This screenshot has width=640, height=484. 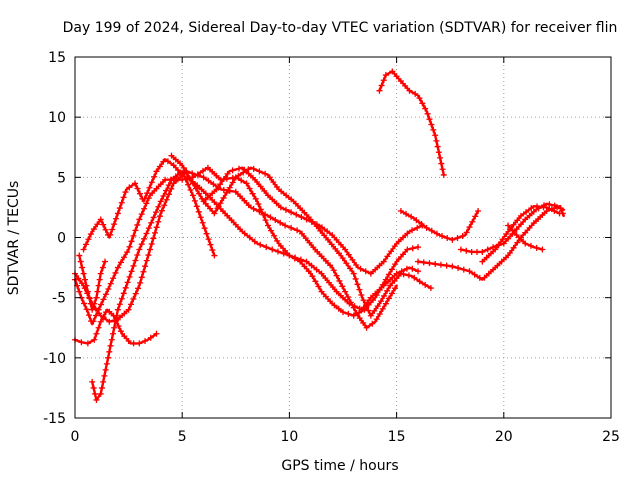 I want to click on x-axis-label: GPS time / hours, so click(x=339, y=466).